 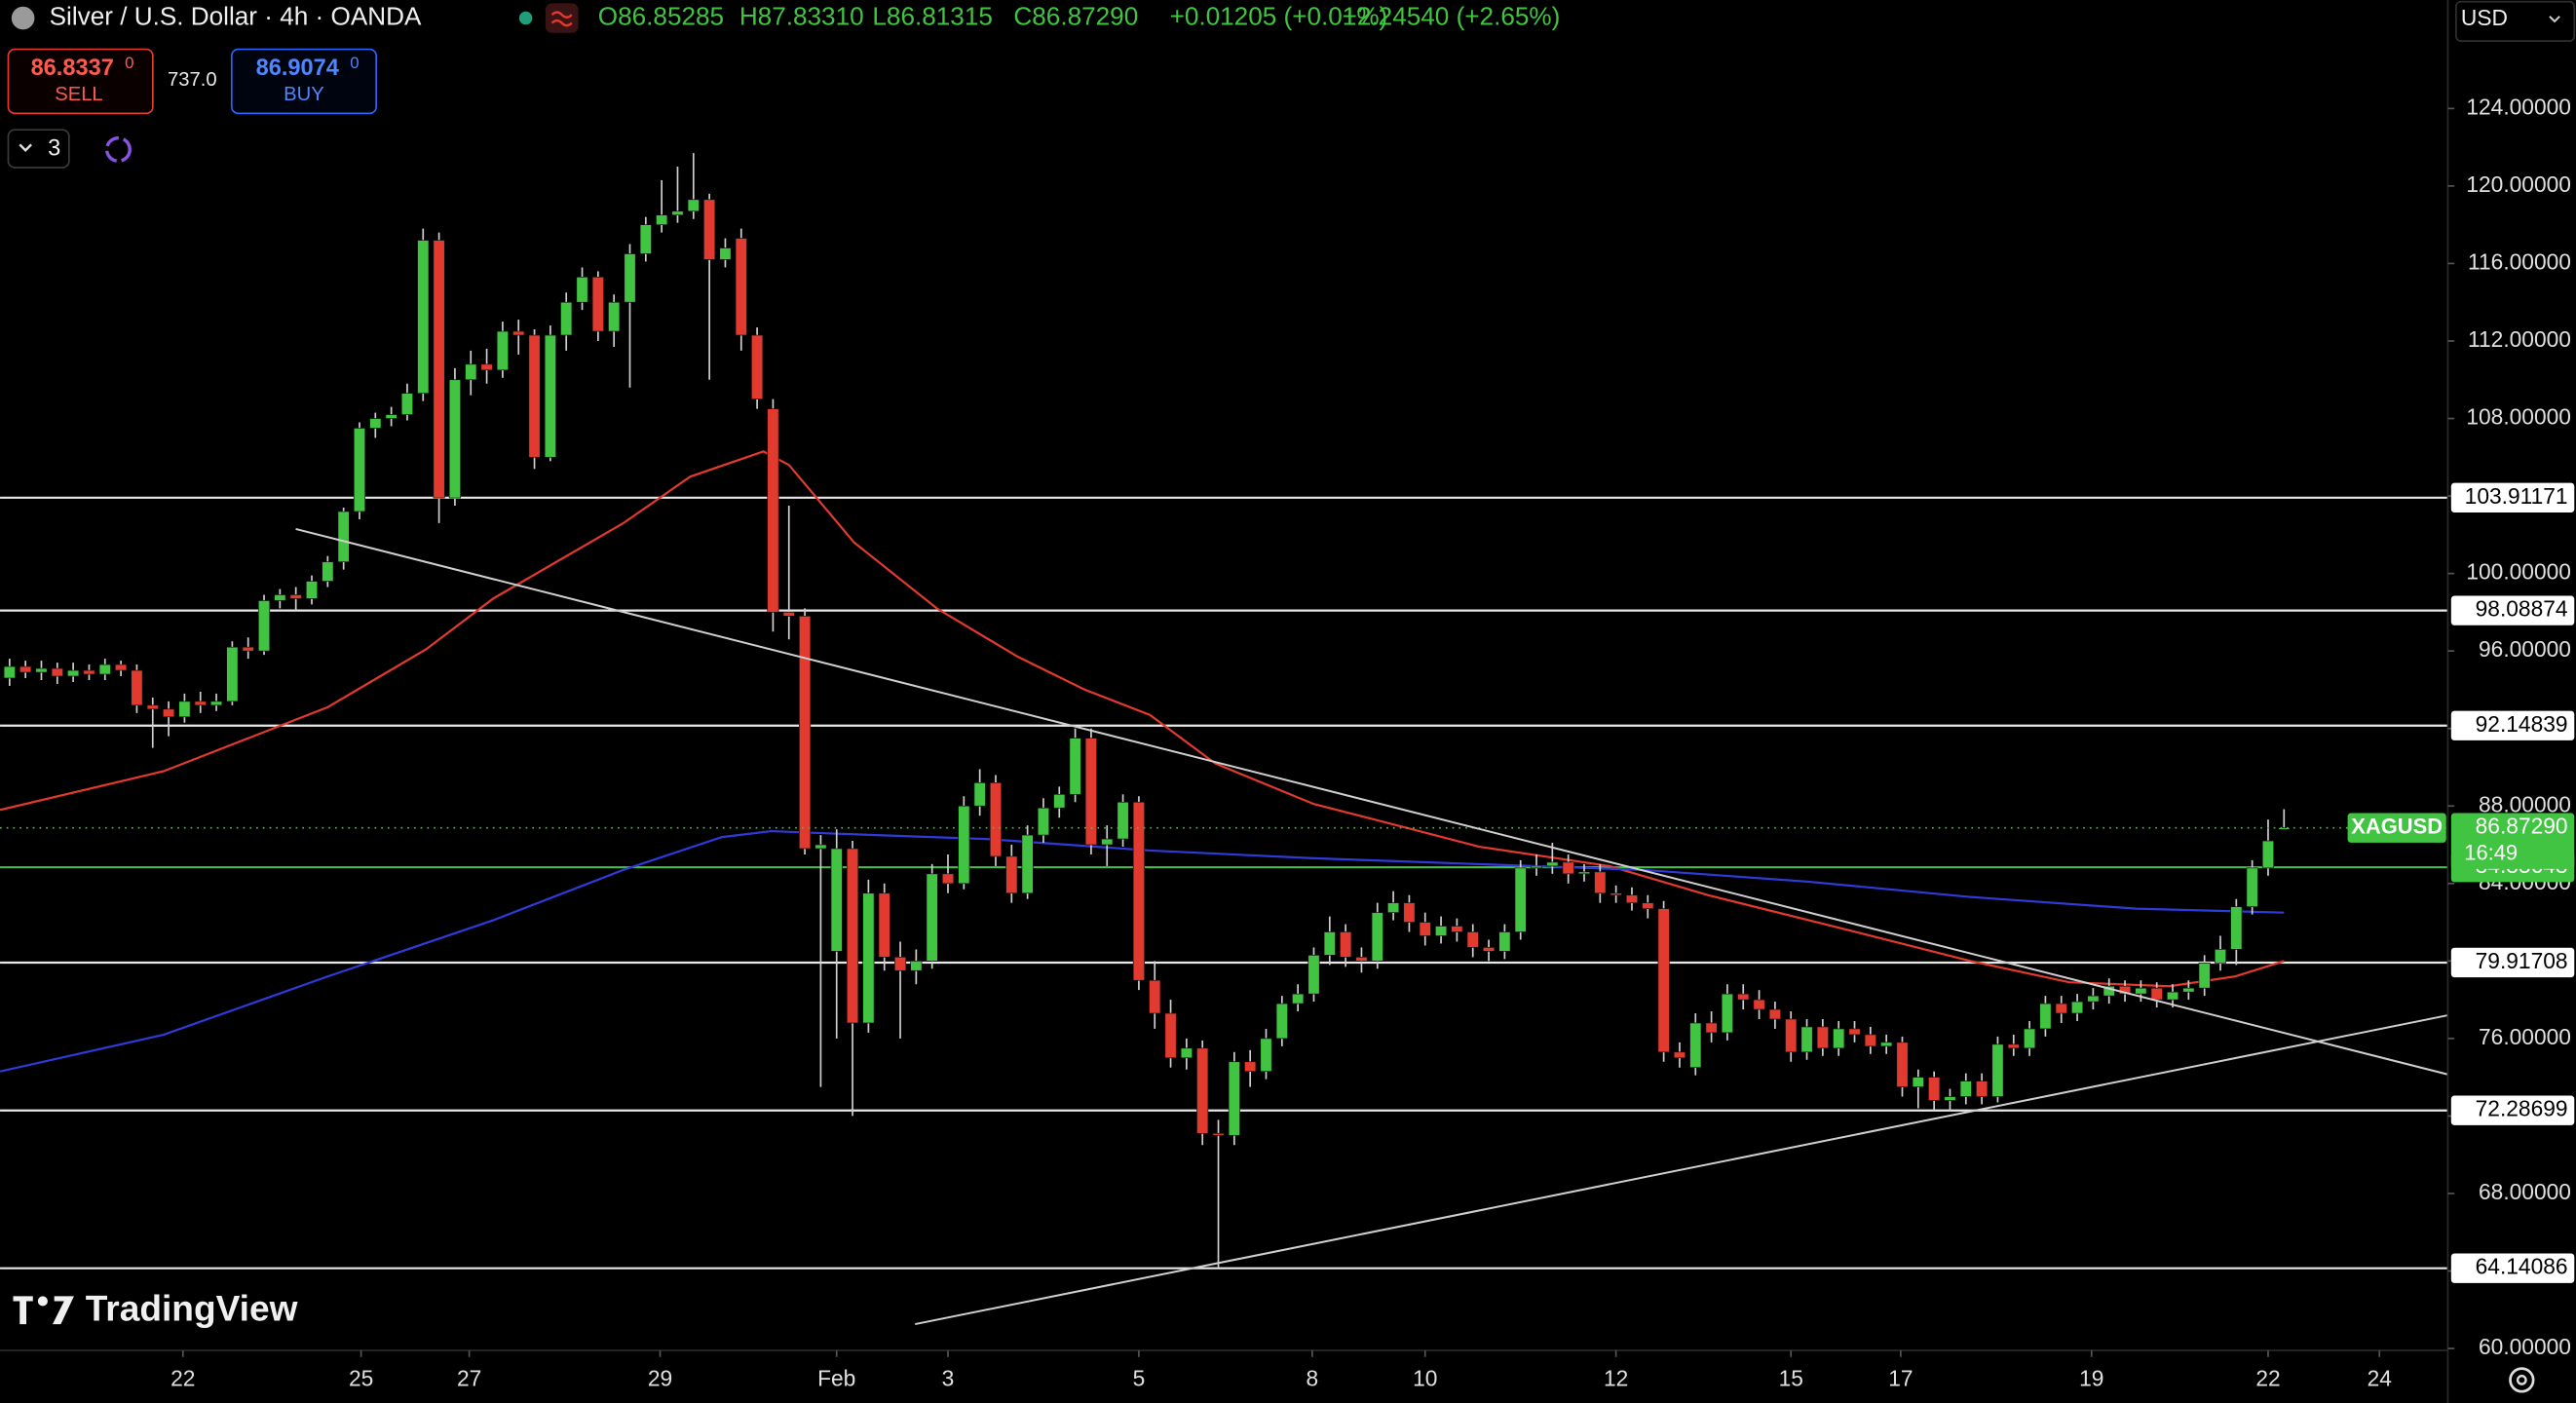 What do you see at coordinates (2522, 960) in the screenshot?
I see `level-label: 79.91708` at bounding box center [2522, 960].